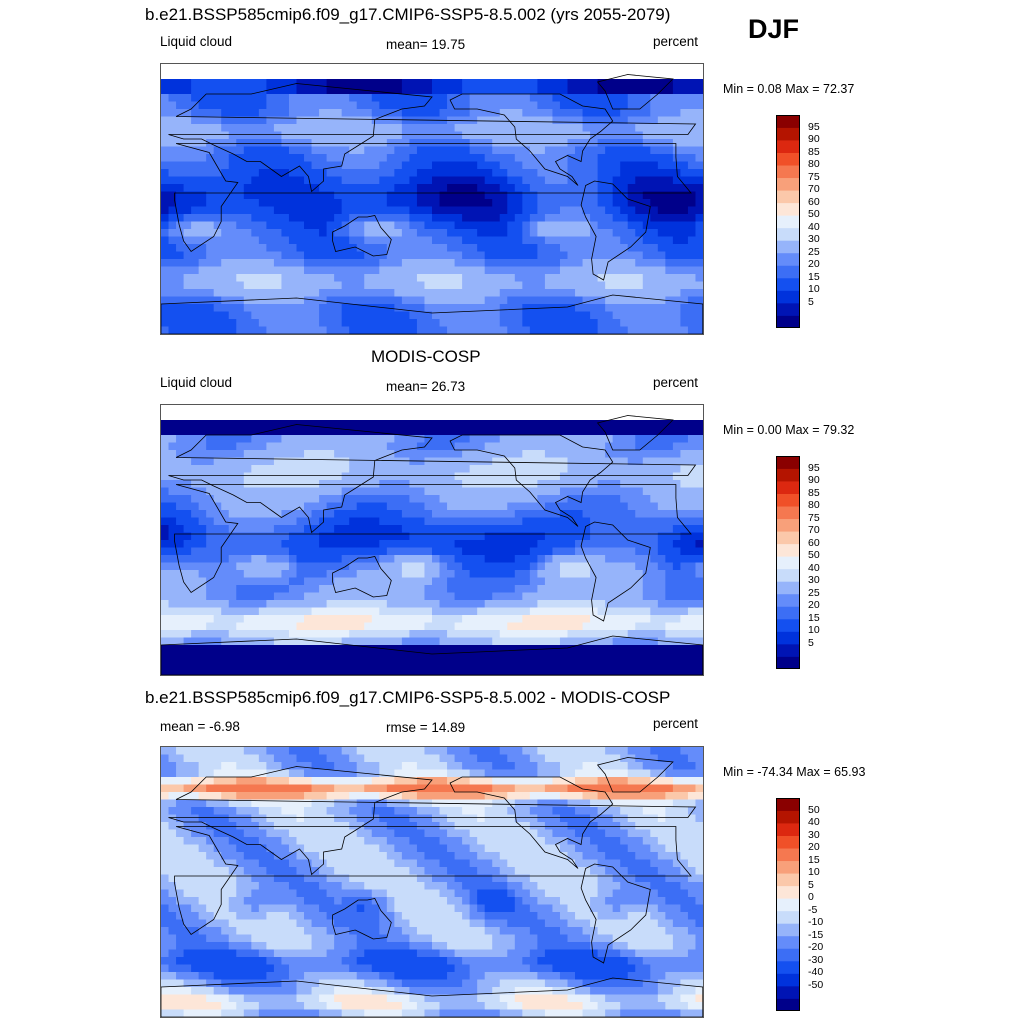 This screenshot has width=1024, height=1024. I want to click on panel2-colorbar, so click(788, 562).